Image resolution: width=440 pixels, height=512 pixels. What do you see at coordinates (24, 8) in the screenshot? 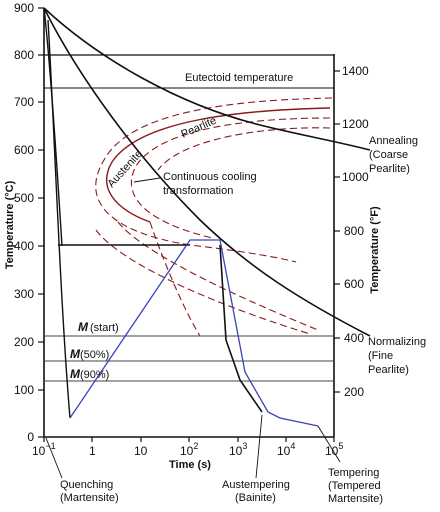
I see `tick-label-900: 900` at bounding box center [24, 8].